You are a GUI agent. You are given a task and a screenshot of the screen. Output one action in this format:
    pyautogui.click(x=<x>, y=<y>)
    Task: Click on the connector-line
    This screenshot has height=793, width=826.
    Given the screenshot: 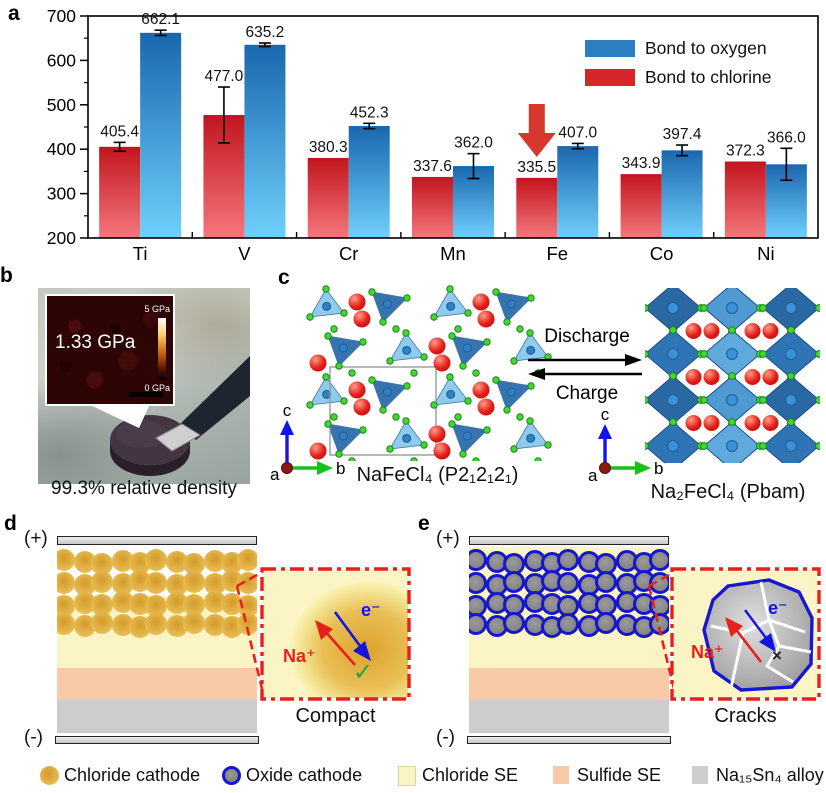 What is the action you would take?
    pyautogui.click(x=250, y=578)
    